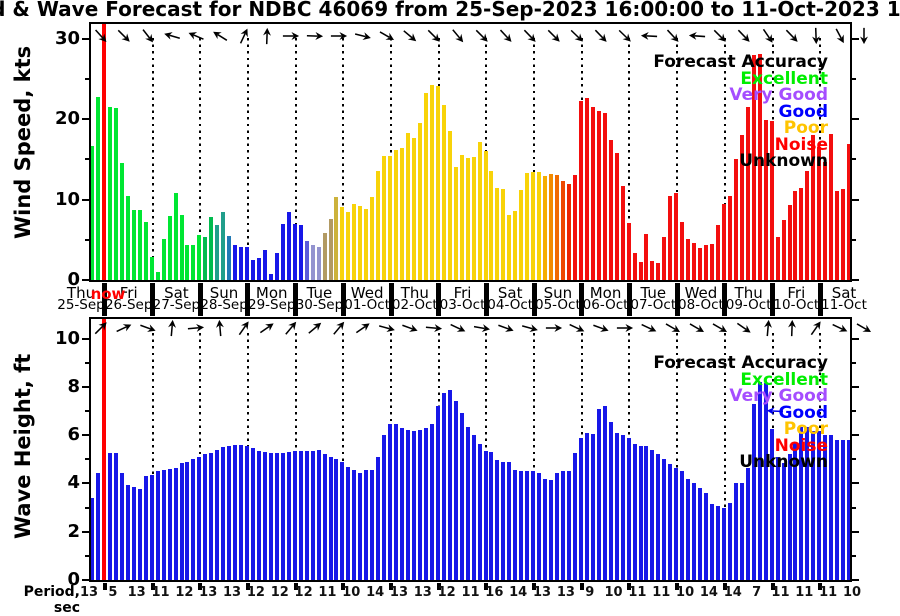 Image resolution: width=900 pixels, height=616 pixels. Describe the element at coordinates (23, 154) in the screenshot. I see `wind-y-axis-label: Wind Speed, kts` at that location.